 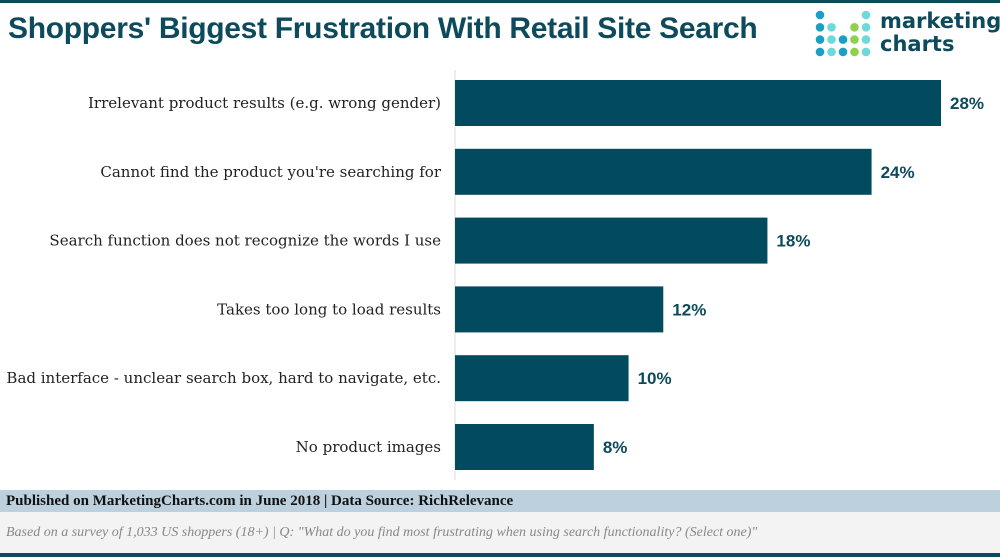 I want to click on data-label: 12%, so click(x=689, y=309).